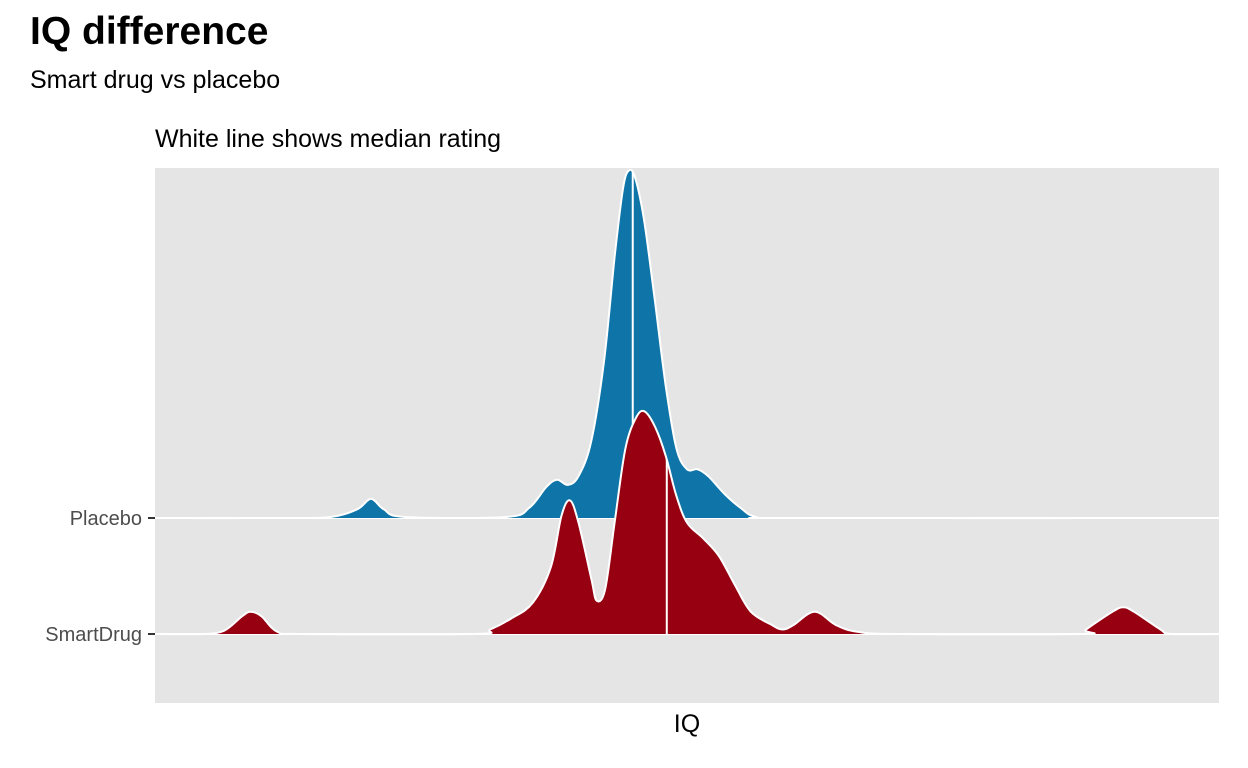  What do you see at coordinates (106, 519) in the screenshot?
I see `y-tick-label-placebo: Placebo` at bounding box center [106, 519].